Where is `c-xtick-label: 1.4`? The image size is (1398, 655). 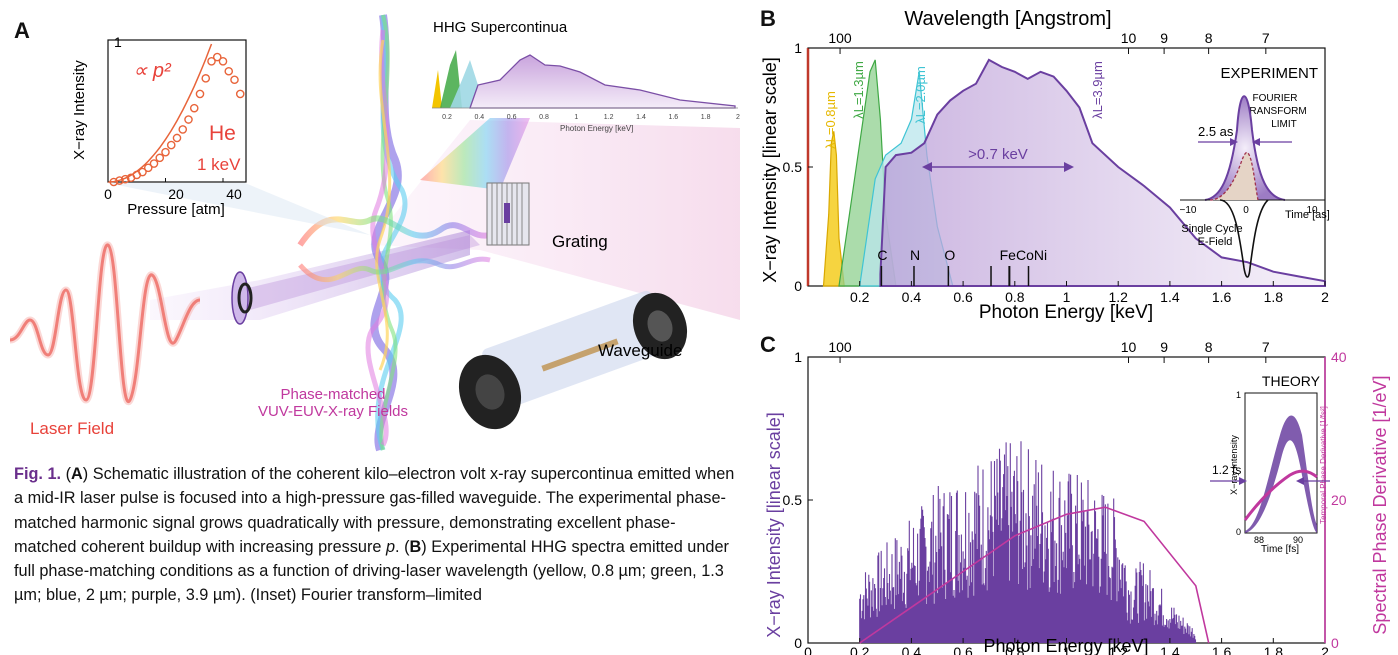
c-xtick-label: 1.4 is located at coordinates (1170, 649).